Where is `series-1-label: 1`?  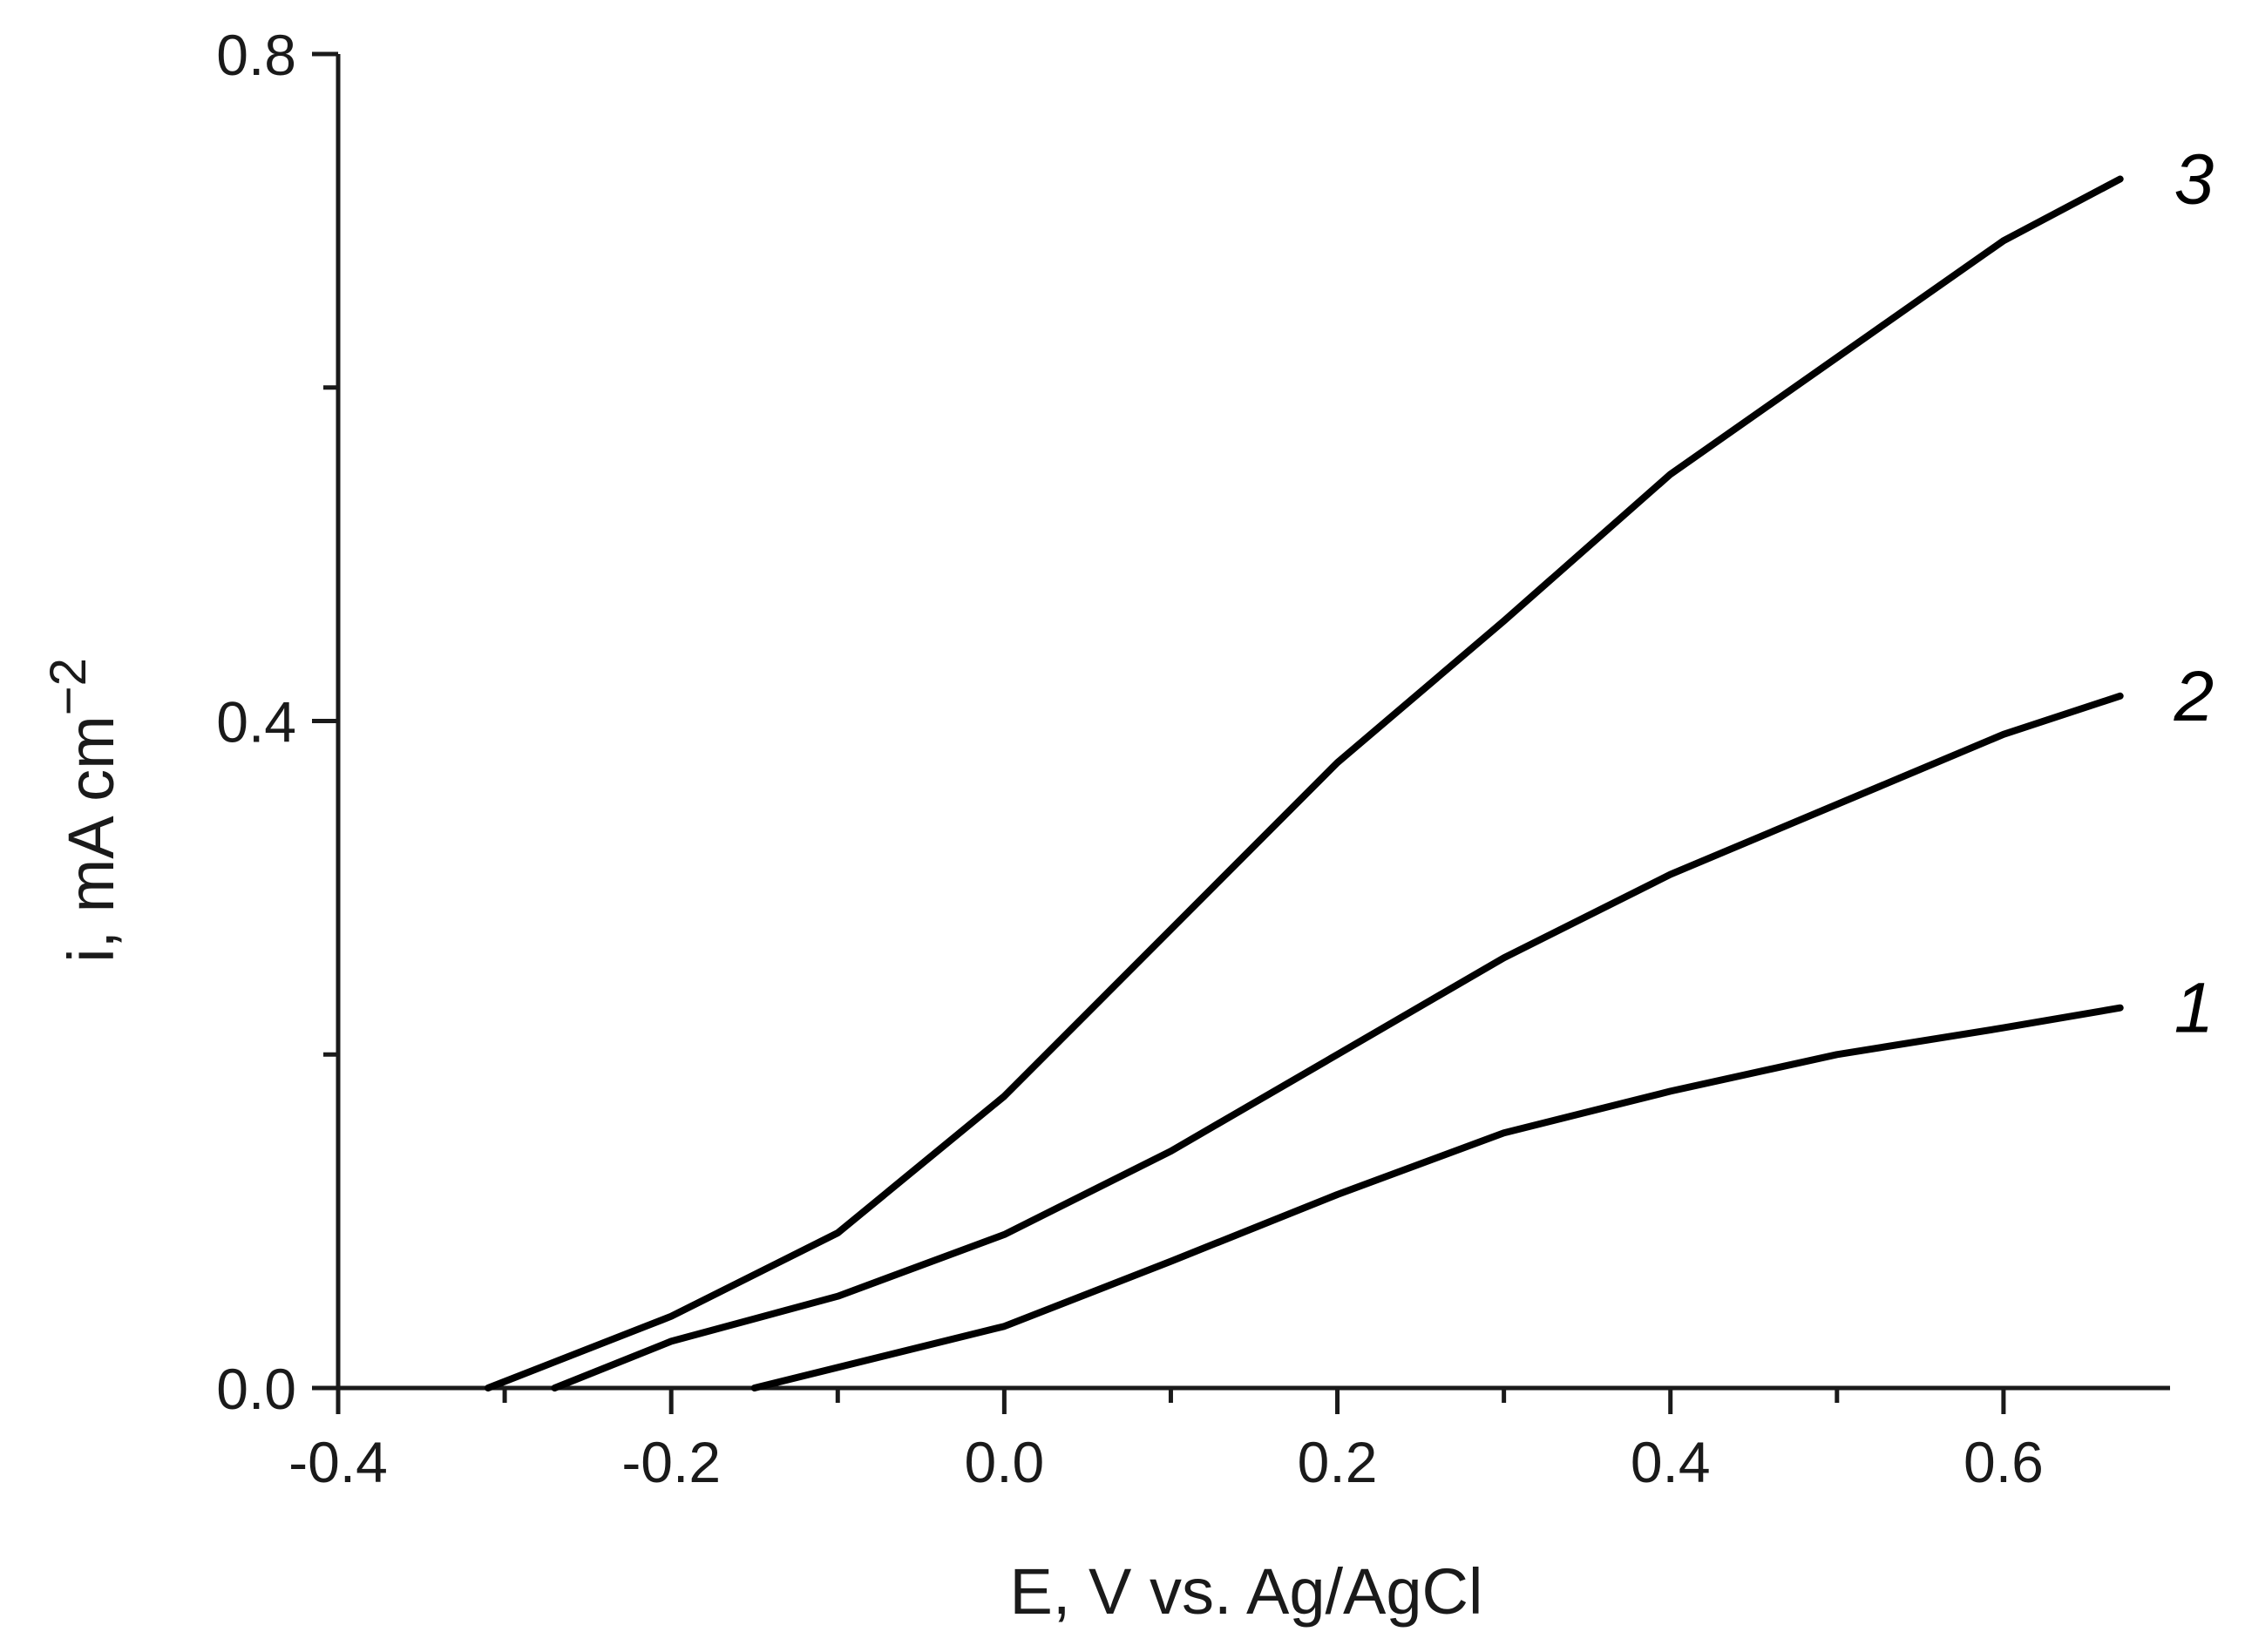 series-1-label: 1 is located at coordinates (2194, 1009).